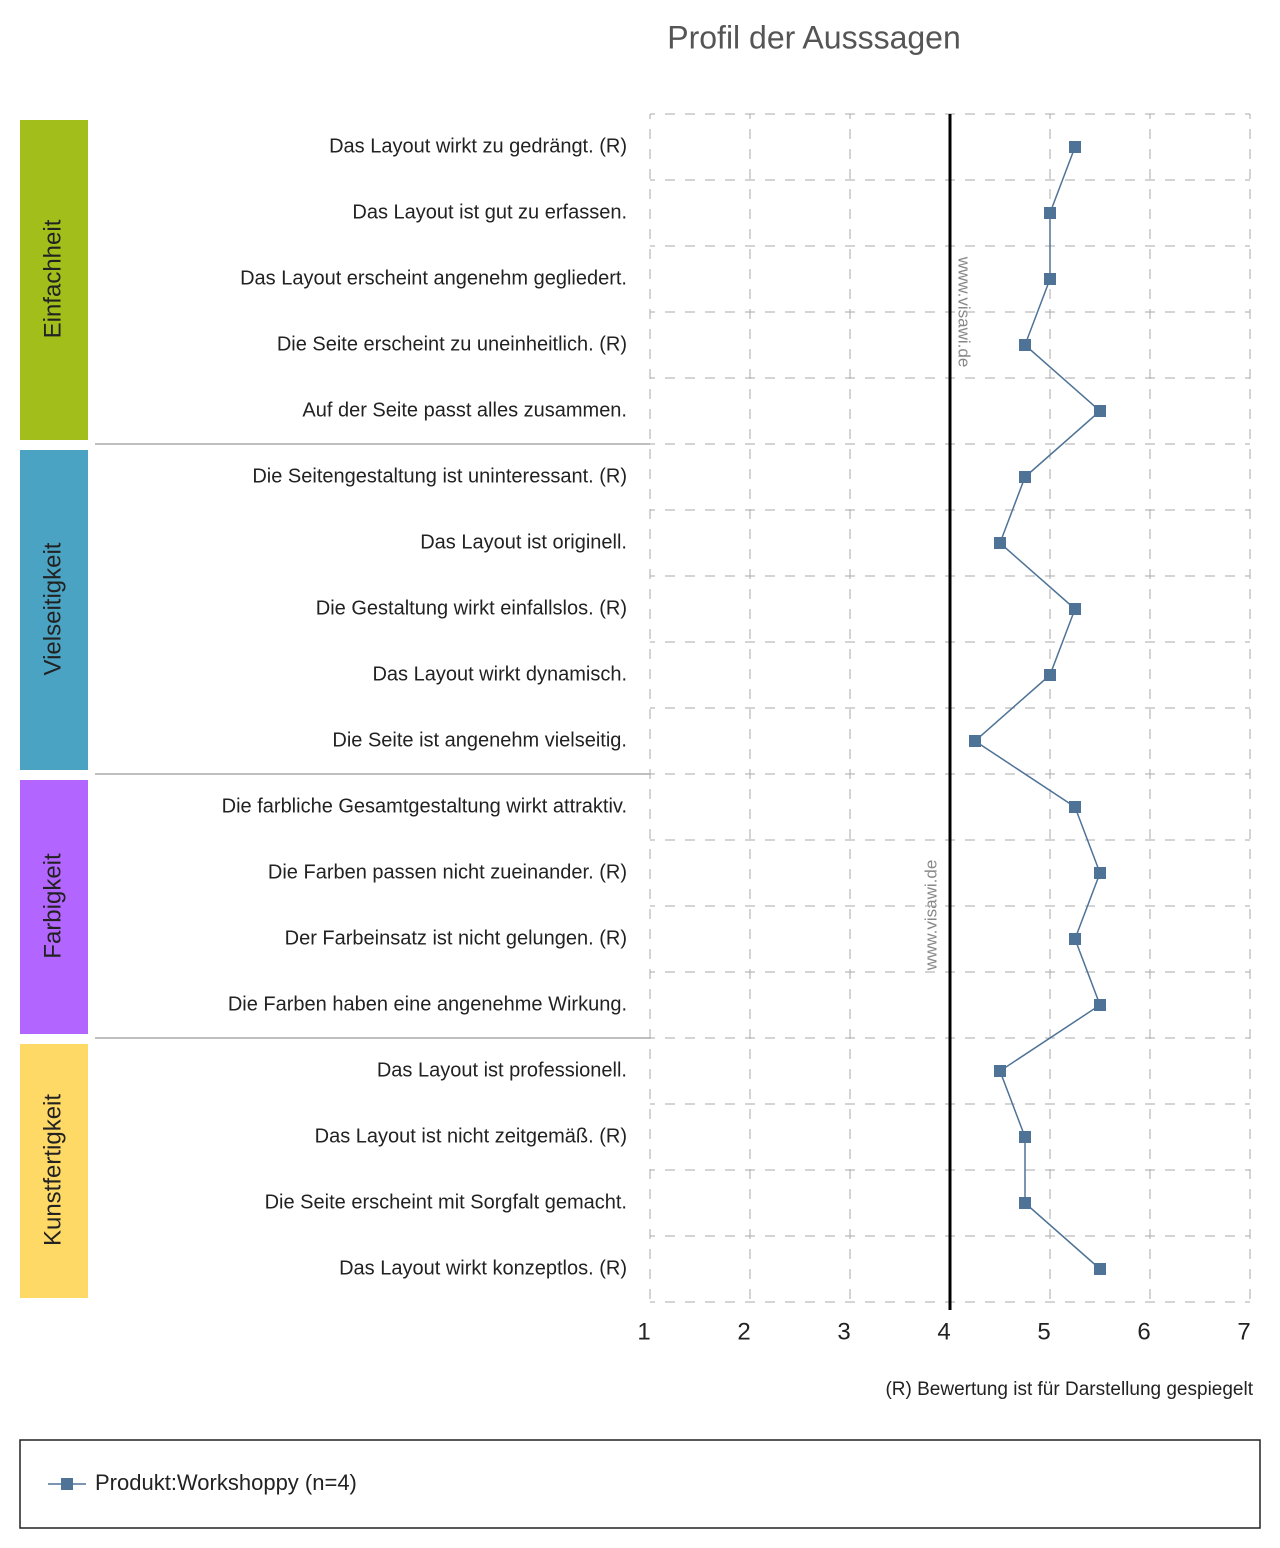 The width and height of the screenshot is (1280, 1548). What do you see at coordinates (743, 1331) in the screenshot?
I see `x-tick-label: 2` at bounding box center [743, 1331].